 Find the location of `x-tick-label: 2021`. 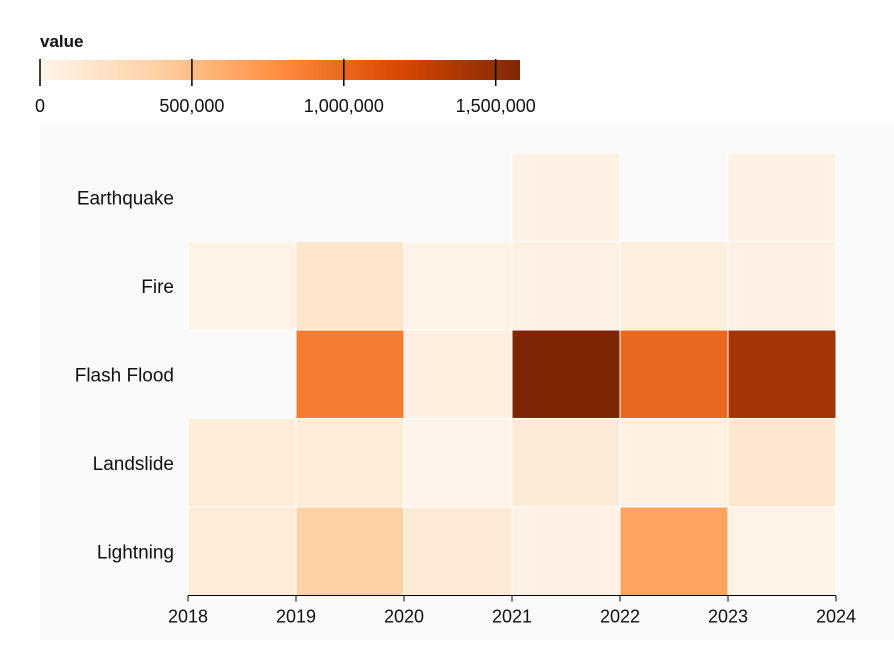

x-tick-label: 2021 is located at coordinates (512, 617).